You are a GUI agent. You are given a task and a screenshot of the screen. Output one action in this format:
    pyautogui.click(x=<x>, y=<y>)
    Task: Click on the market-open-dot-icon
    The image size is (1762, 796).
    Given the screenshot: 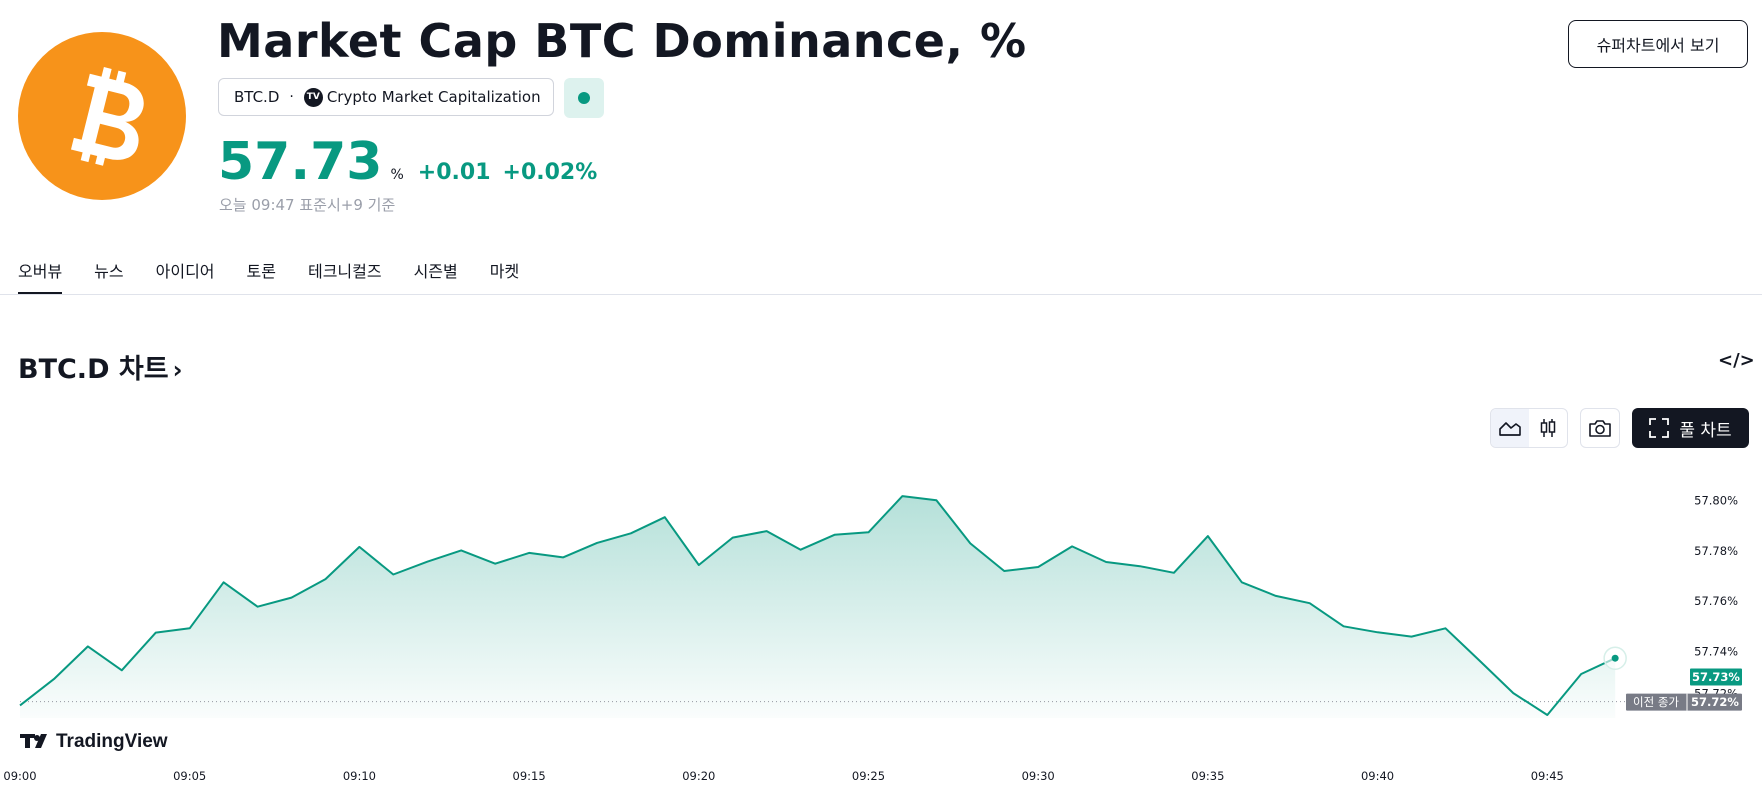 What is the action you would take?
    pyautogui.click(x=584, y=98)
    